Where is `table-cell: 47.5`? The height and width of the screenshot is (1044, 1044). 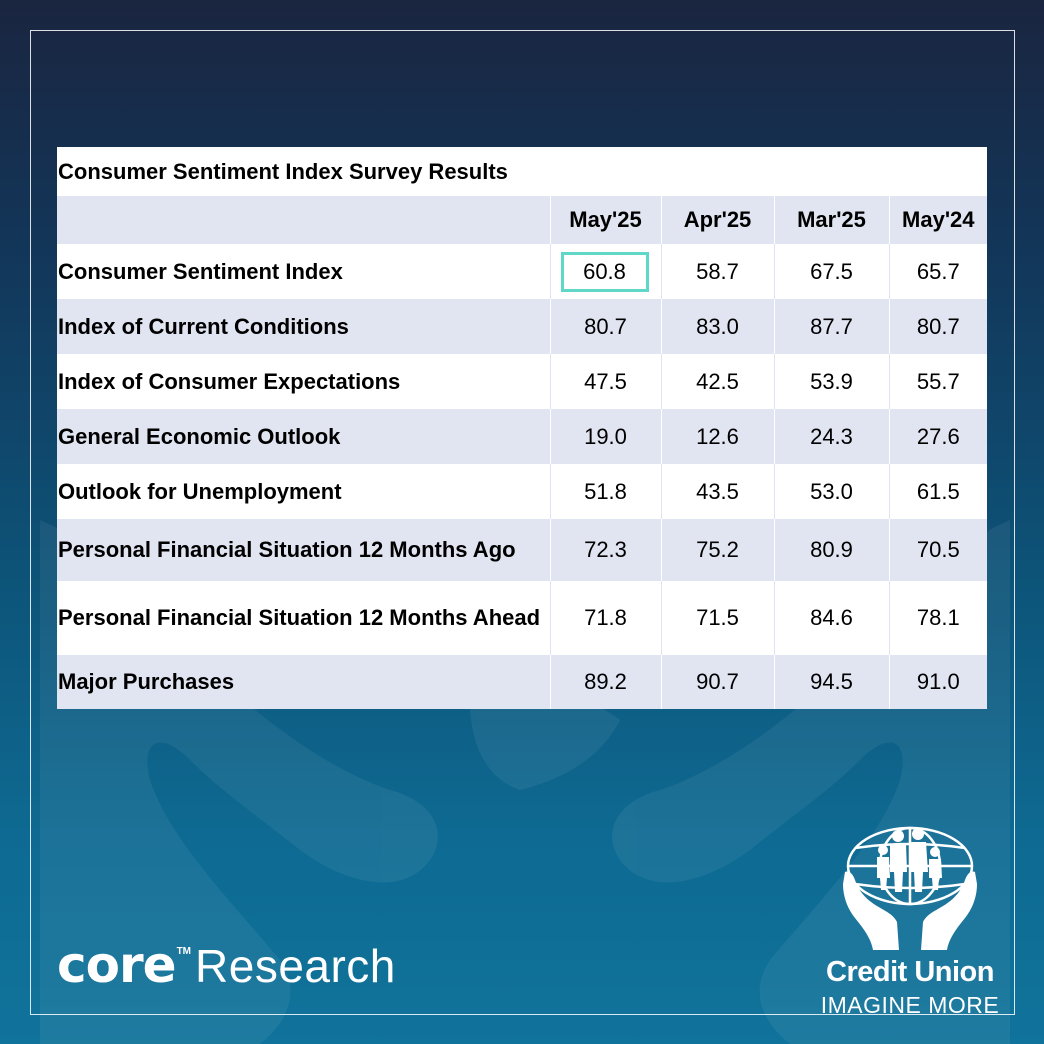 table-cell: 47.5 is located at coordinates (605, 381).